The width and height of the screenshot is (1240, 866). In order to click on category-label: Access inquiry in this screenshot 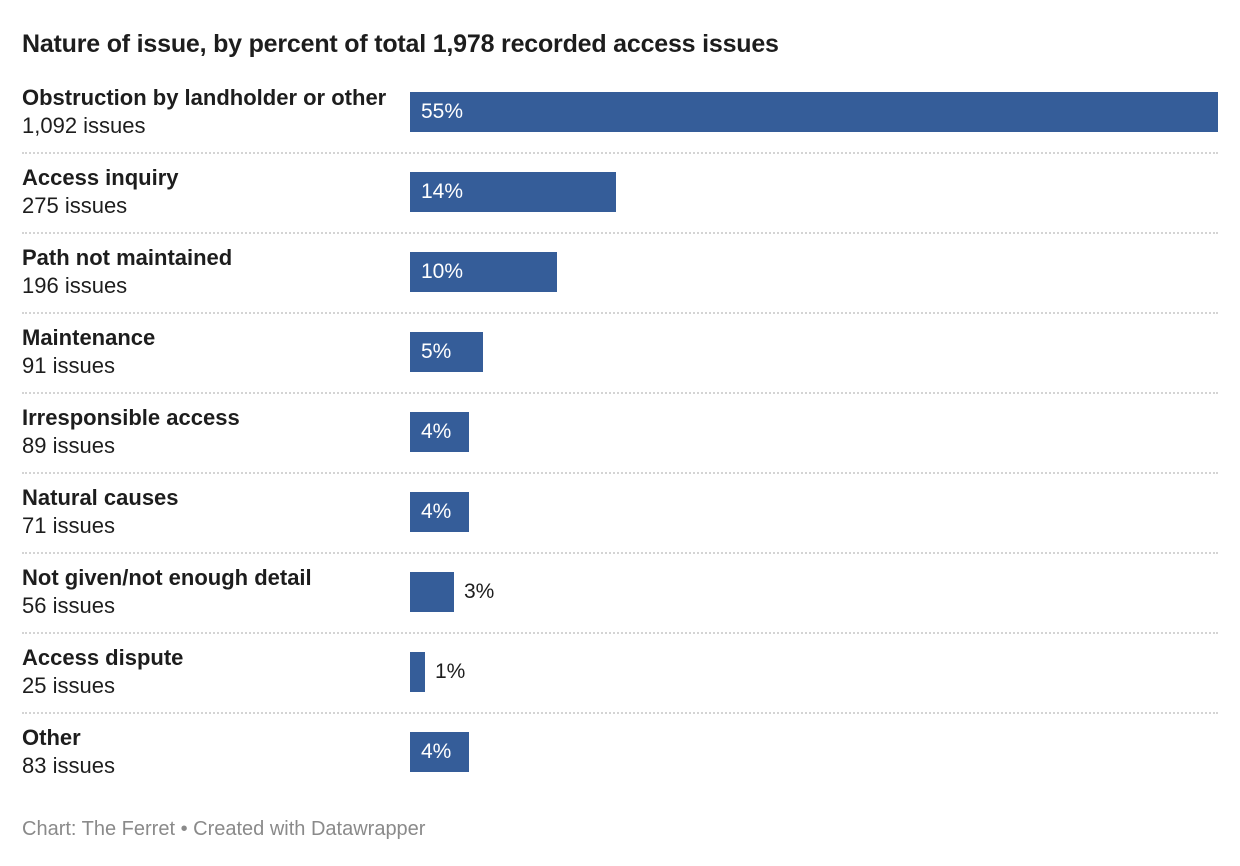, I will do `click(100, 177)`.